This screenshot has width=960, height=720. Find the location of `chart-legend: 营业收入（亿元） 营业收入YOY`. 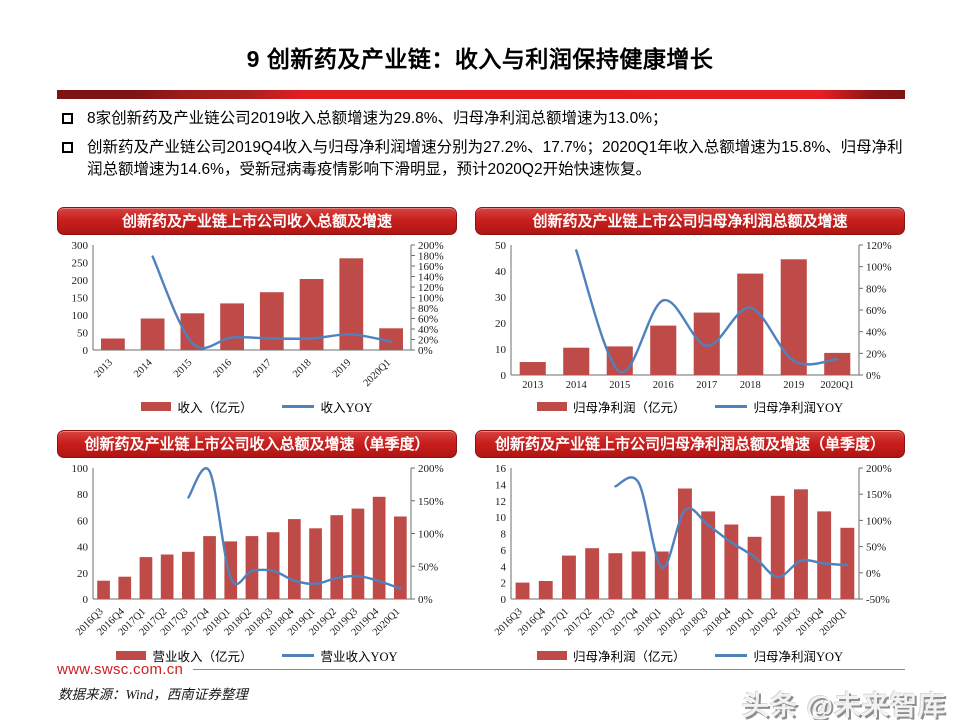

chart-legend: 营业收入（亿元） 营业收入YOY is located at coordinates (257, 655).